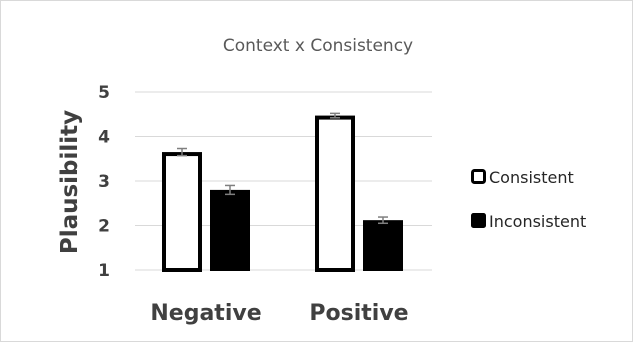 The width and height of the screenshot is (634, 343). I want to click on y-tick-labels: 1 2 3 4 5, so click(104, 182).